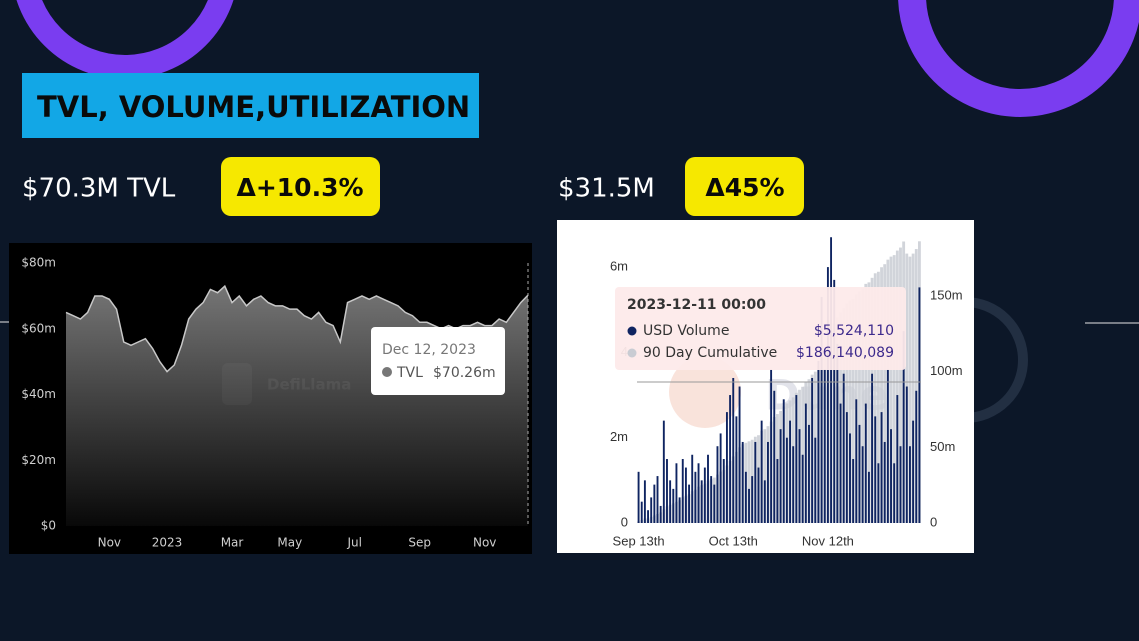 The height and width of the screenshot is (641, 1139). I want to click on y2-tick-label: 100m, so click(946, 370).